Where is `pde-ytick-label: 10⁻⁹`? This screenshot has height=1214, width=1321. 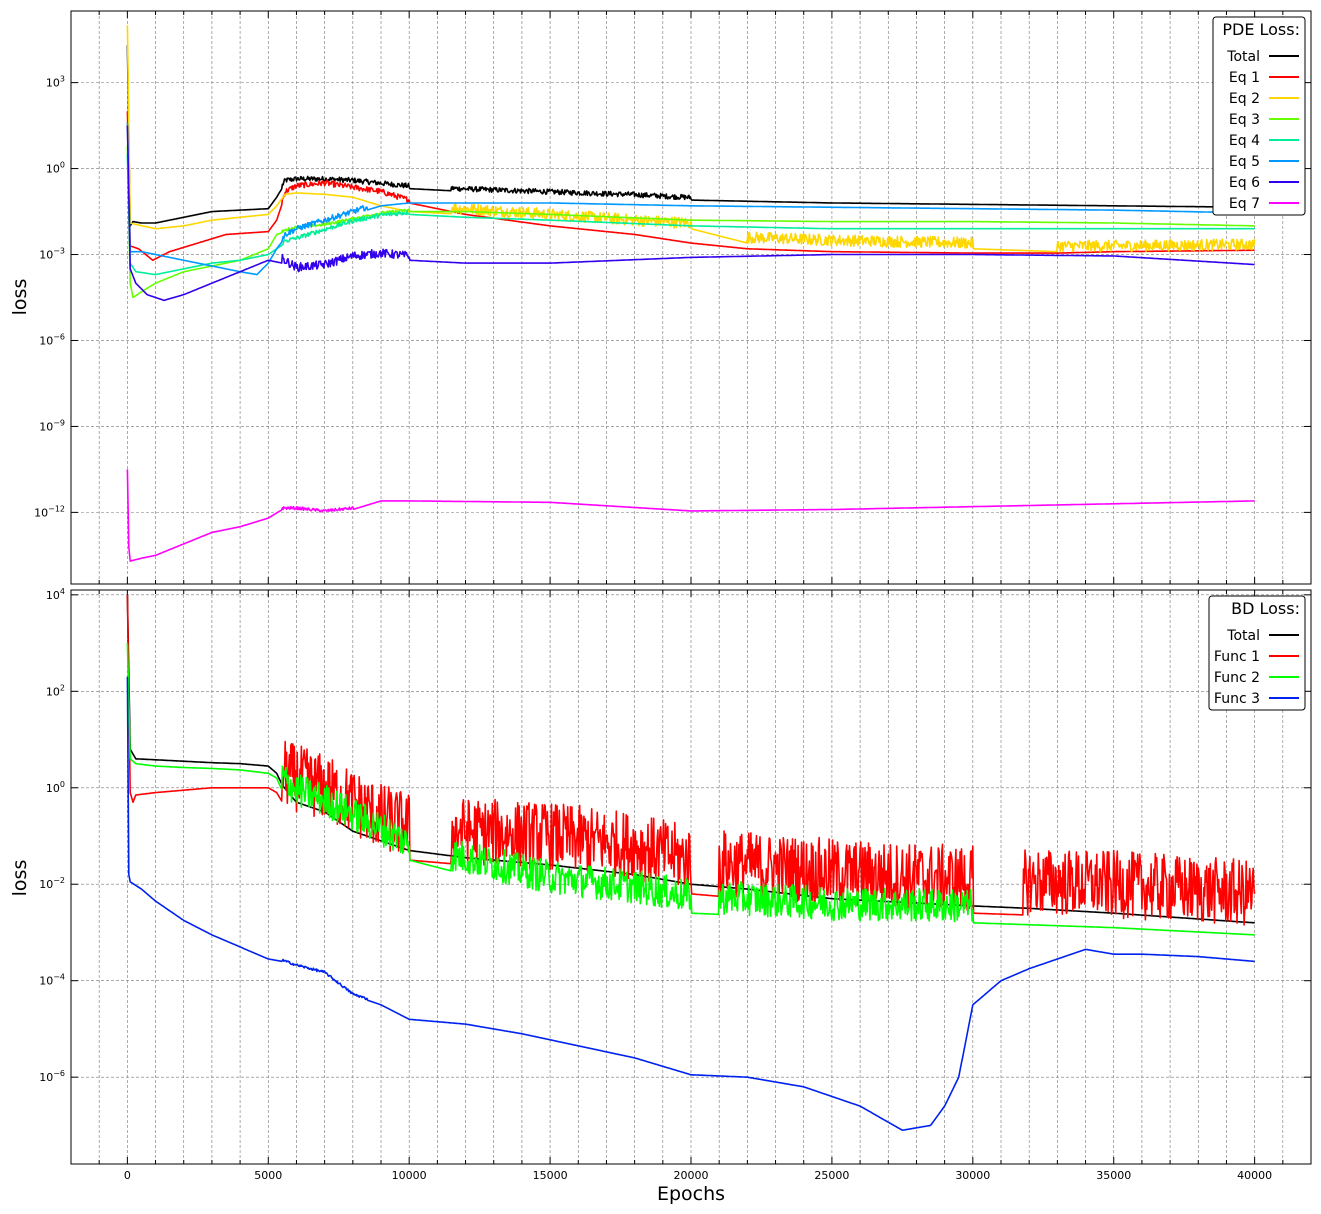 pde-ytick-label: 10⁻⁹ is located at coordinates (52, 425).